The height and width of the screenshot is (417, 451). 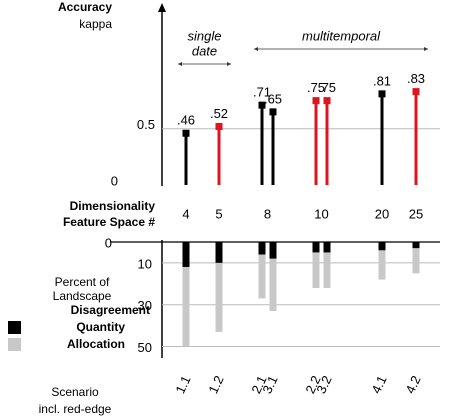 I want to click on data-label: .46, so click(x=186, y=120).